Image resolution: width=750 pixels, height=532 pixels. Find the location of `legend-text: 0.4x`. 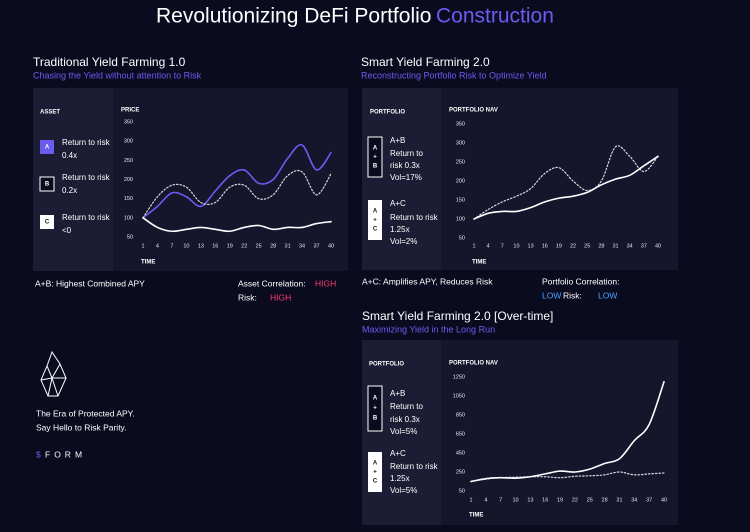

legend-text: 0.4x is located at coordinates (69, 155).